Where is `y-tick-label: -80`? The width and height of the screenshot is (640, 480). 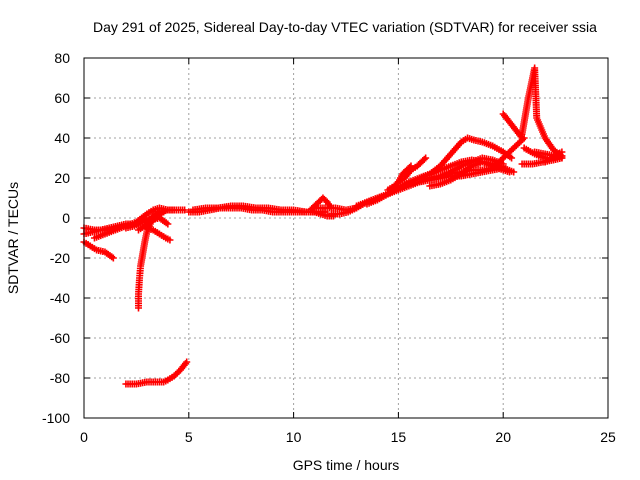 y-tick-label: -80 is located at coordinates (60, 378).